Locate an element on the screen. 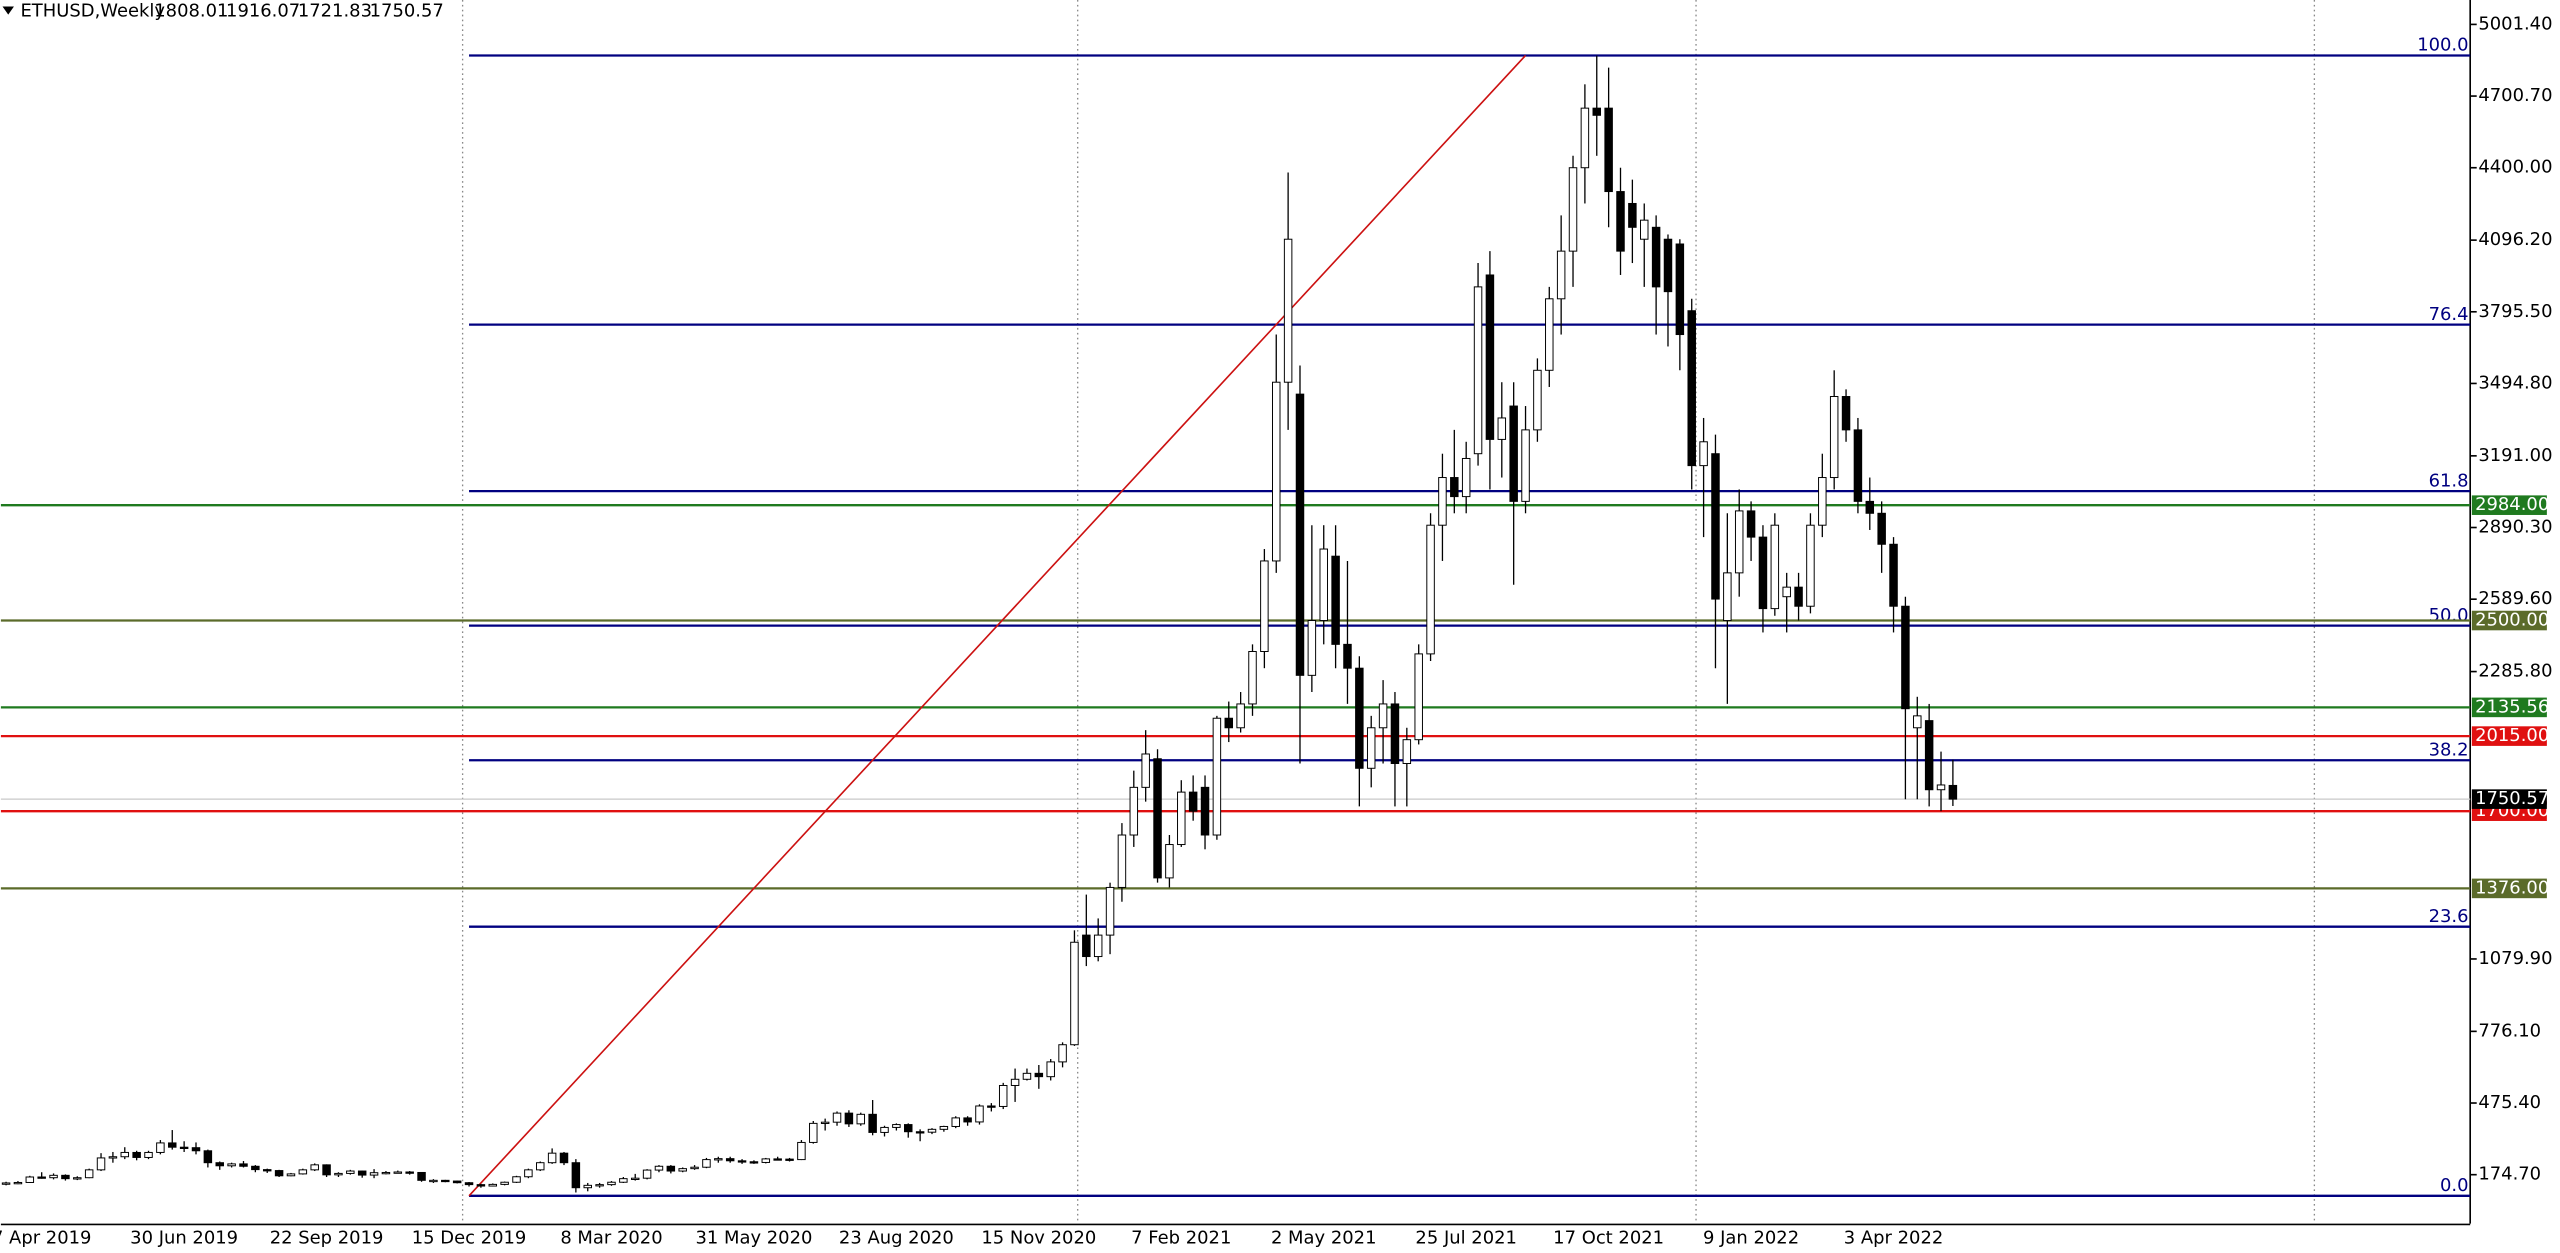 The height and width of the screenshot is (1253, 2560). ohlc-close: 1750.57 is located at coordinates (407, 10).